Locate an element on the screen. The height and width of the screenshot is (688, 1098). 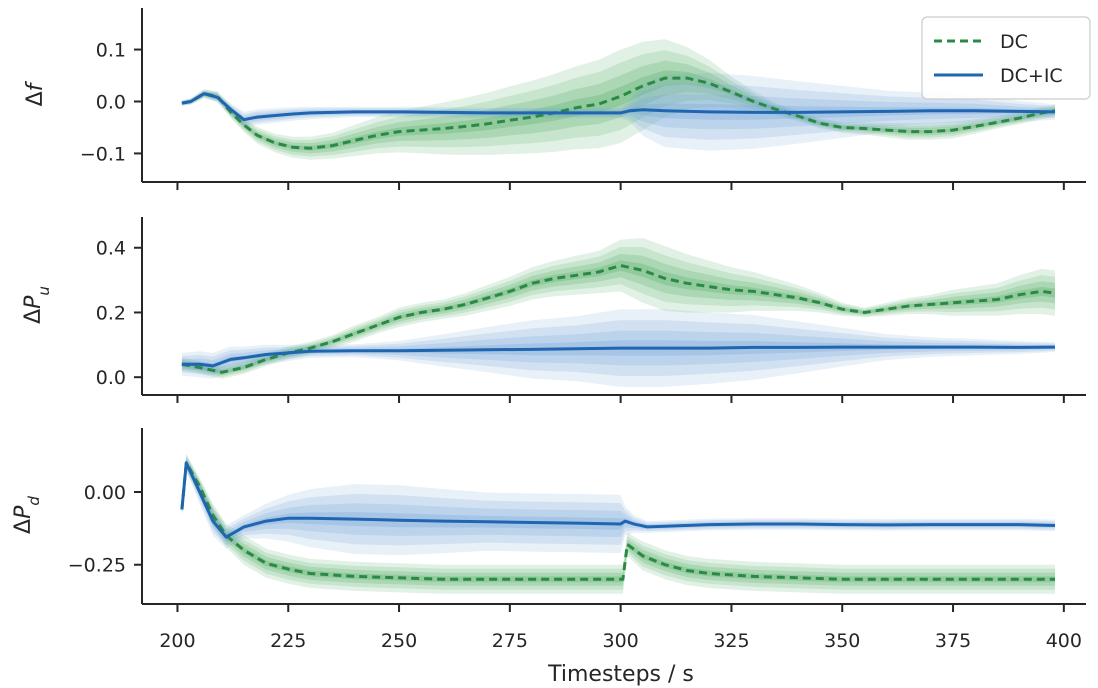
y-axis-label: ΔPd is located at coordinates (27, 515).